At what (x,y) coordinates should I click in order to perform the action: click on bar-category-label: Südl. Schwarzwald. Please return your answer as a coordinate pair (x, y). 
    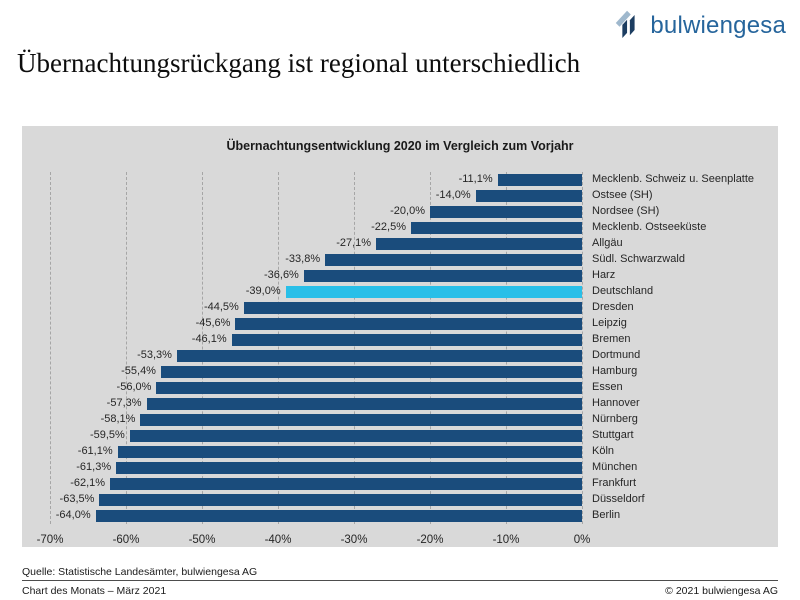
    Looking at the image, I should click on (638, 259).